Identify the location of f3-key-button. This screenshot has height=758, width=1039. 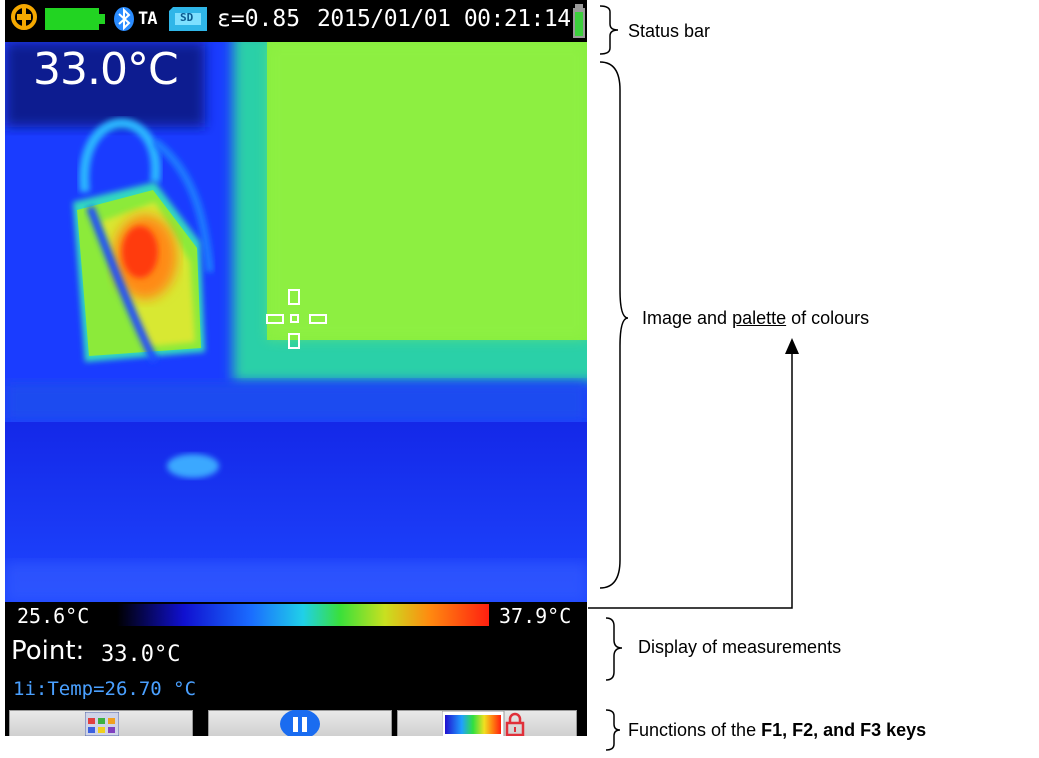
(487, 723).